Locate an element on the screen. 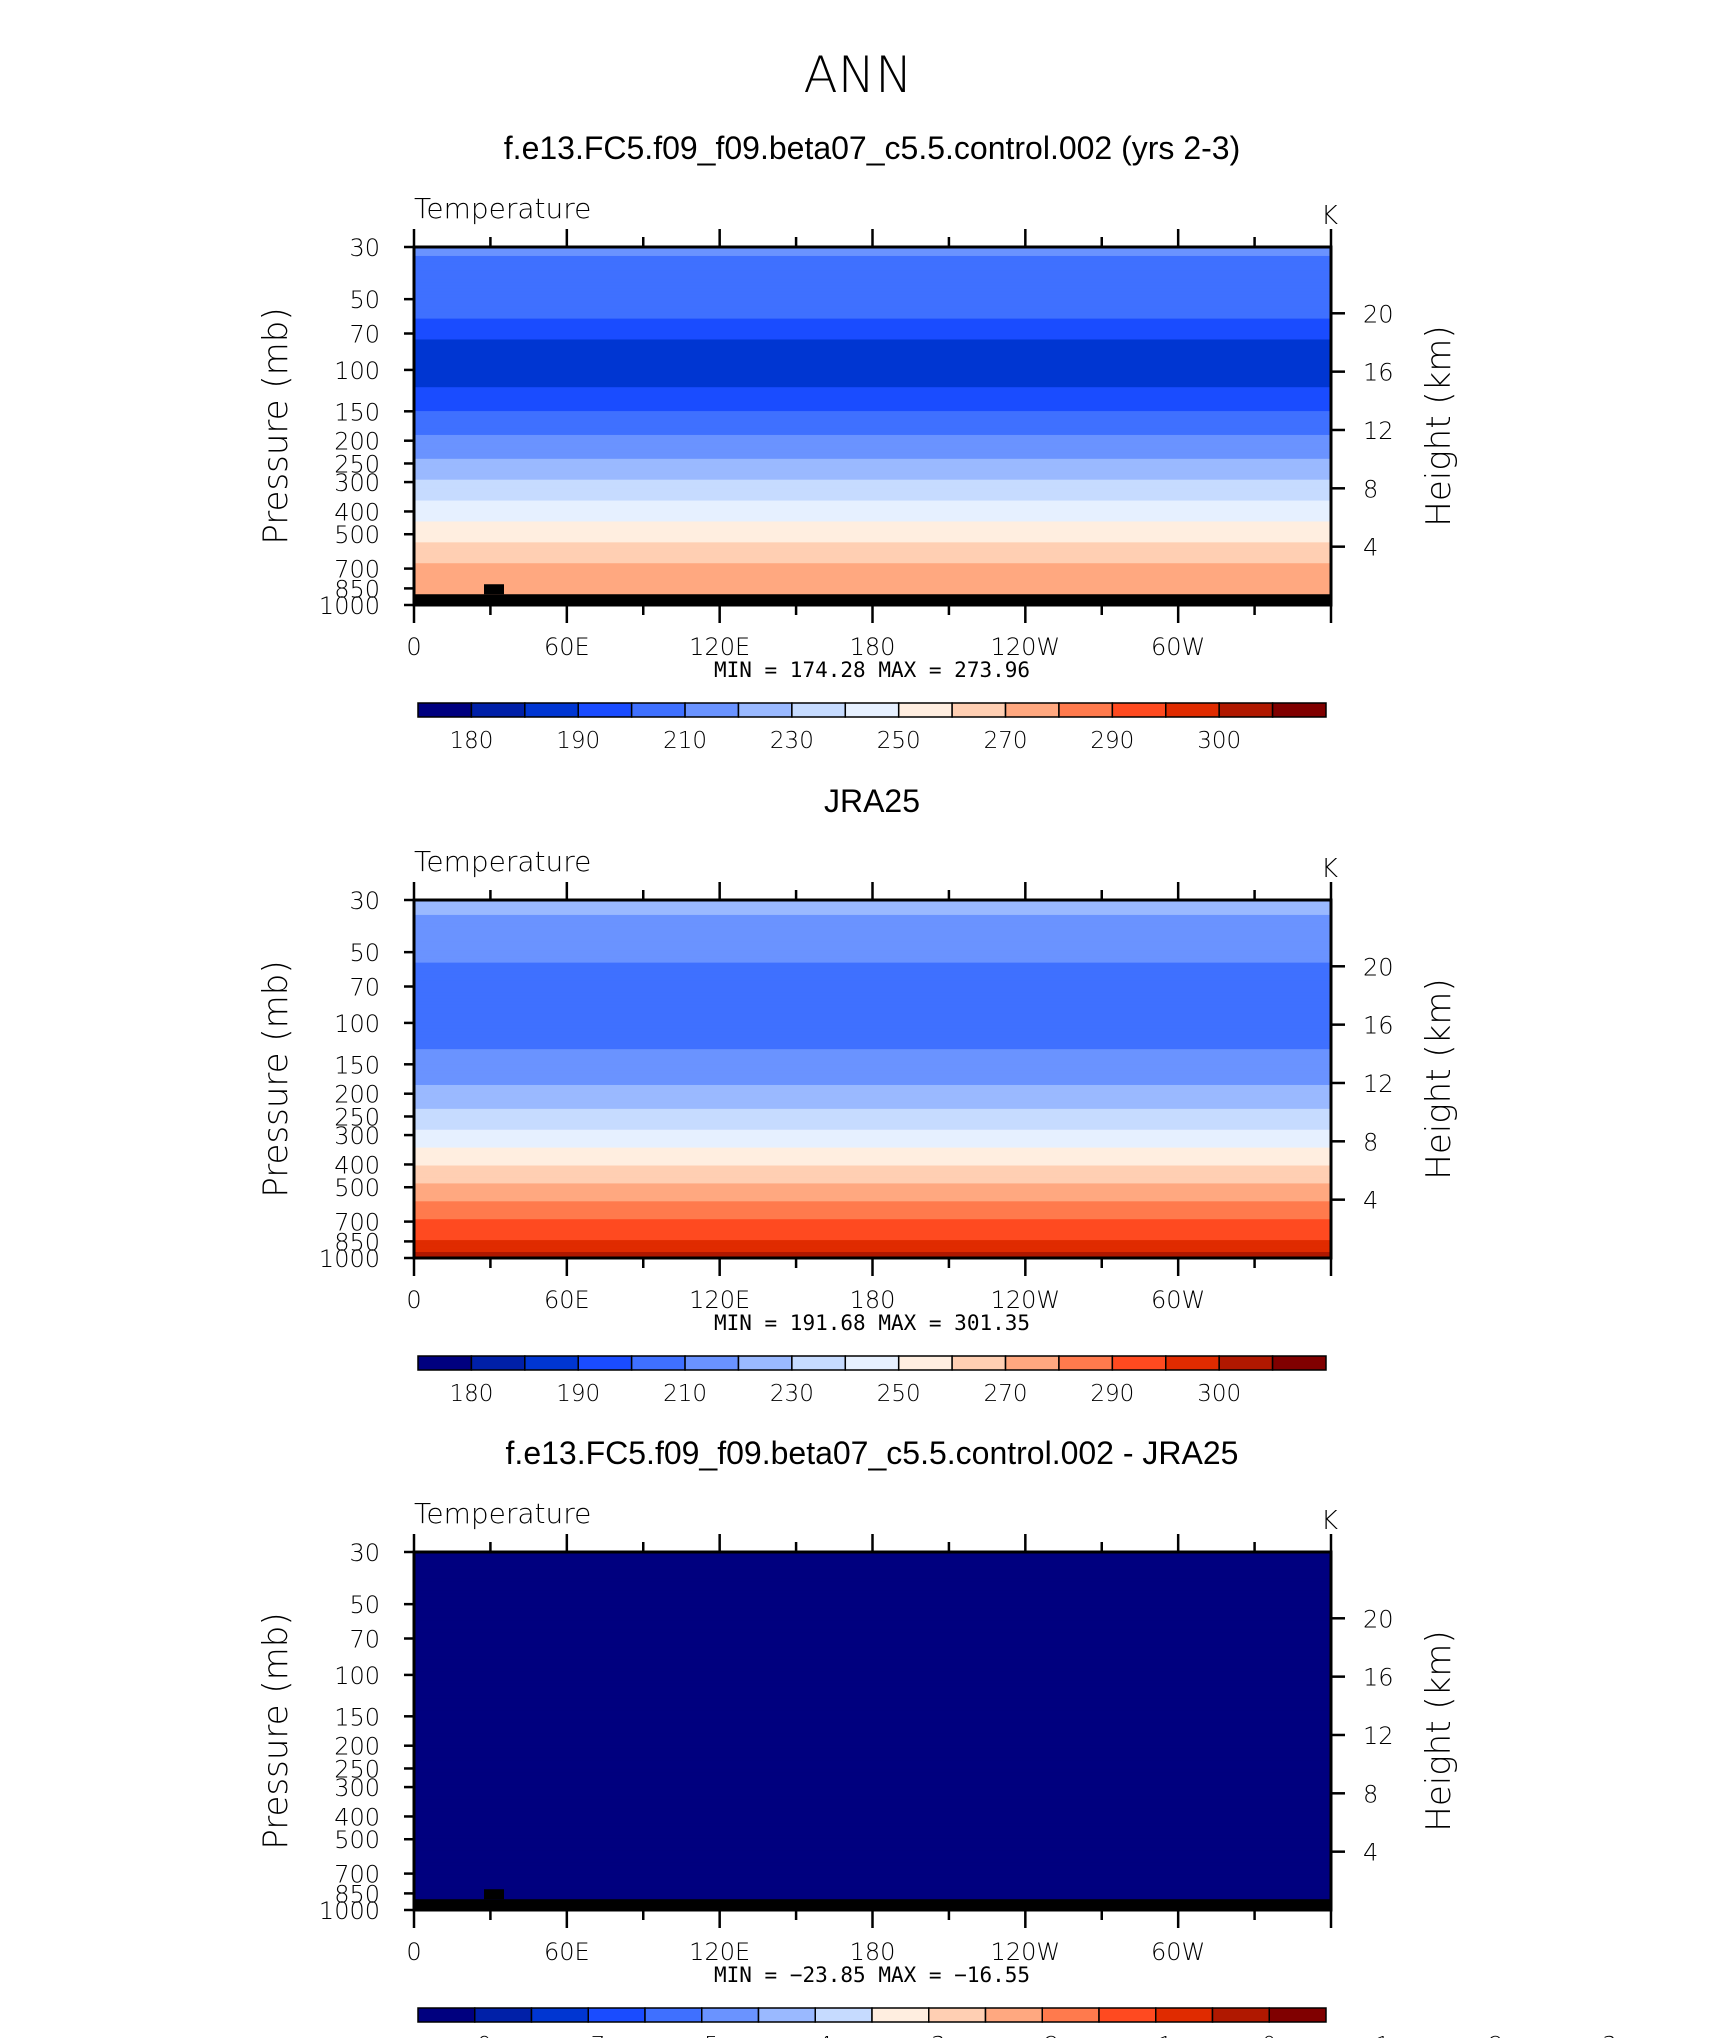 The width and height of the screenshot is (1710, 2038). y-tick-label: 70 is located at coordinates (364, 335).